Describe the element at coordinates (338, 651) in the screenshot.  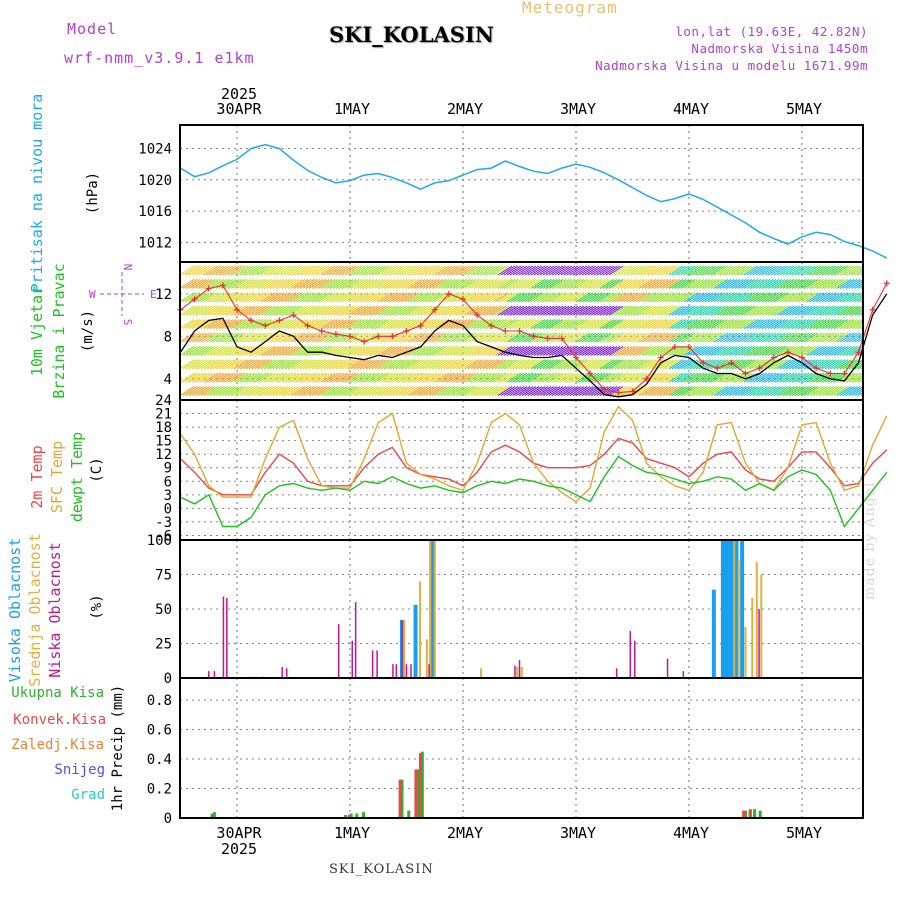
I see `cloud-low-bar` at that location.